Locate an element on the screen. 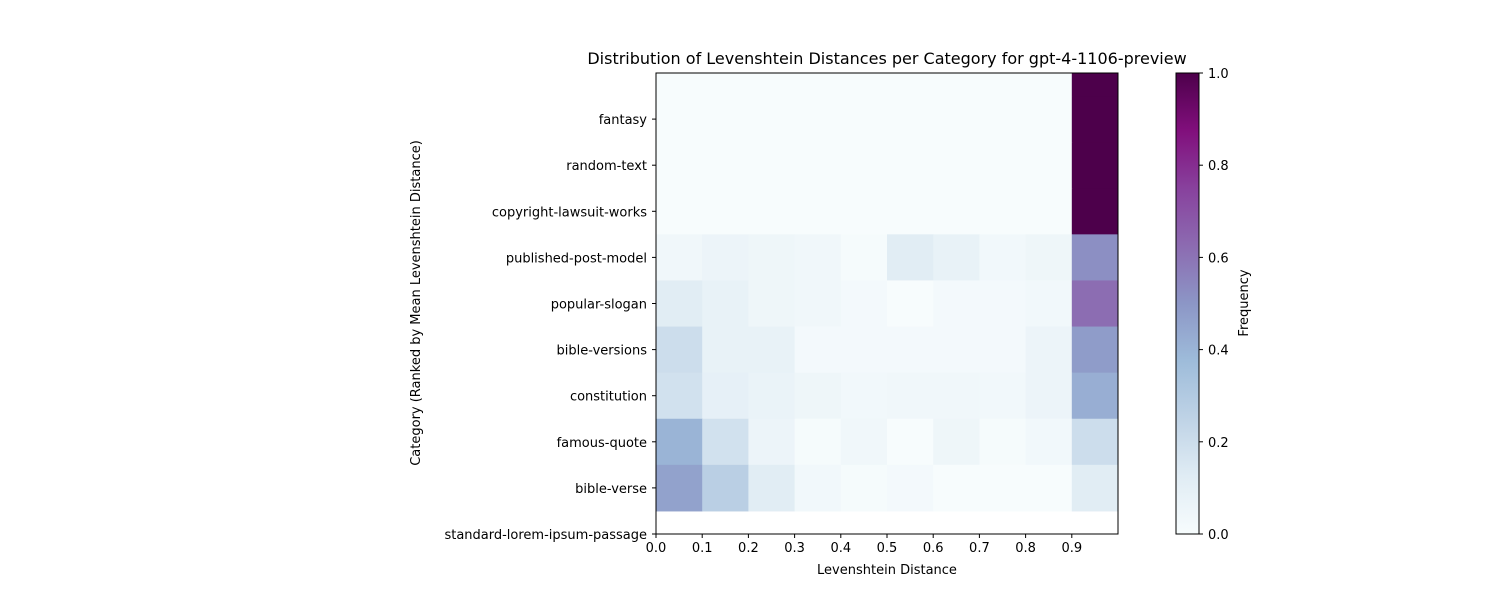  colorbar-tick-label: 0.8 is located at coordinates (1218, 166).